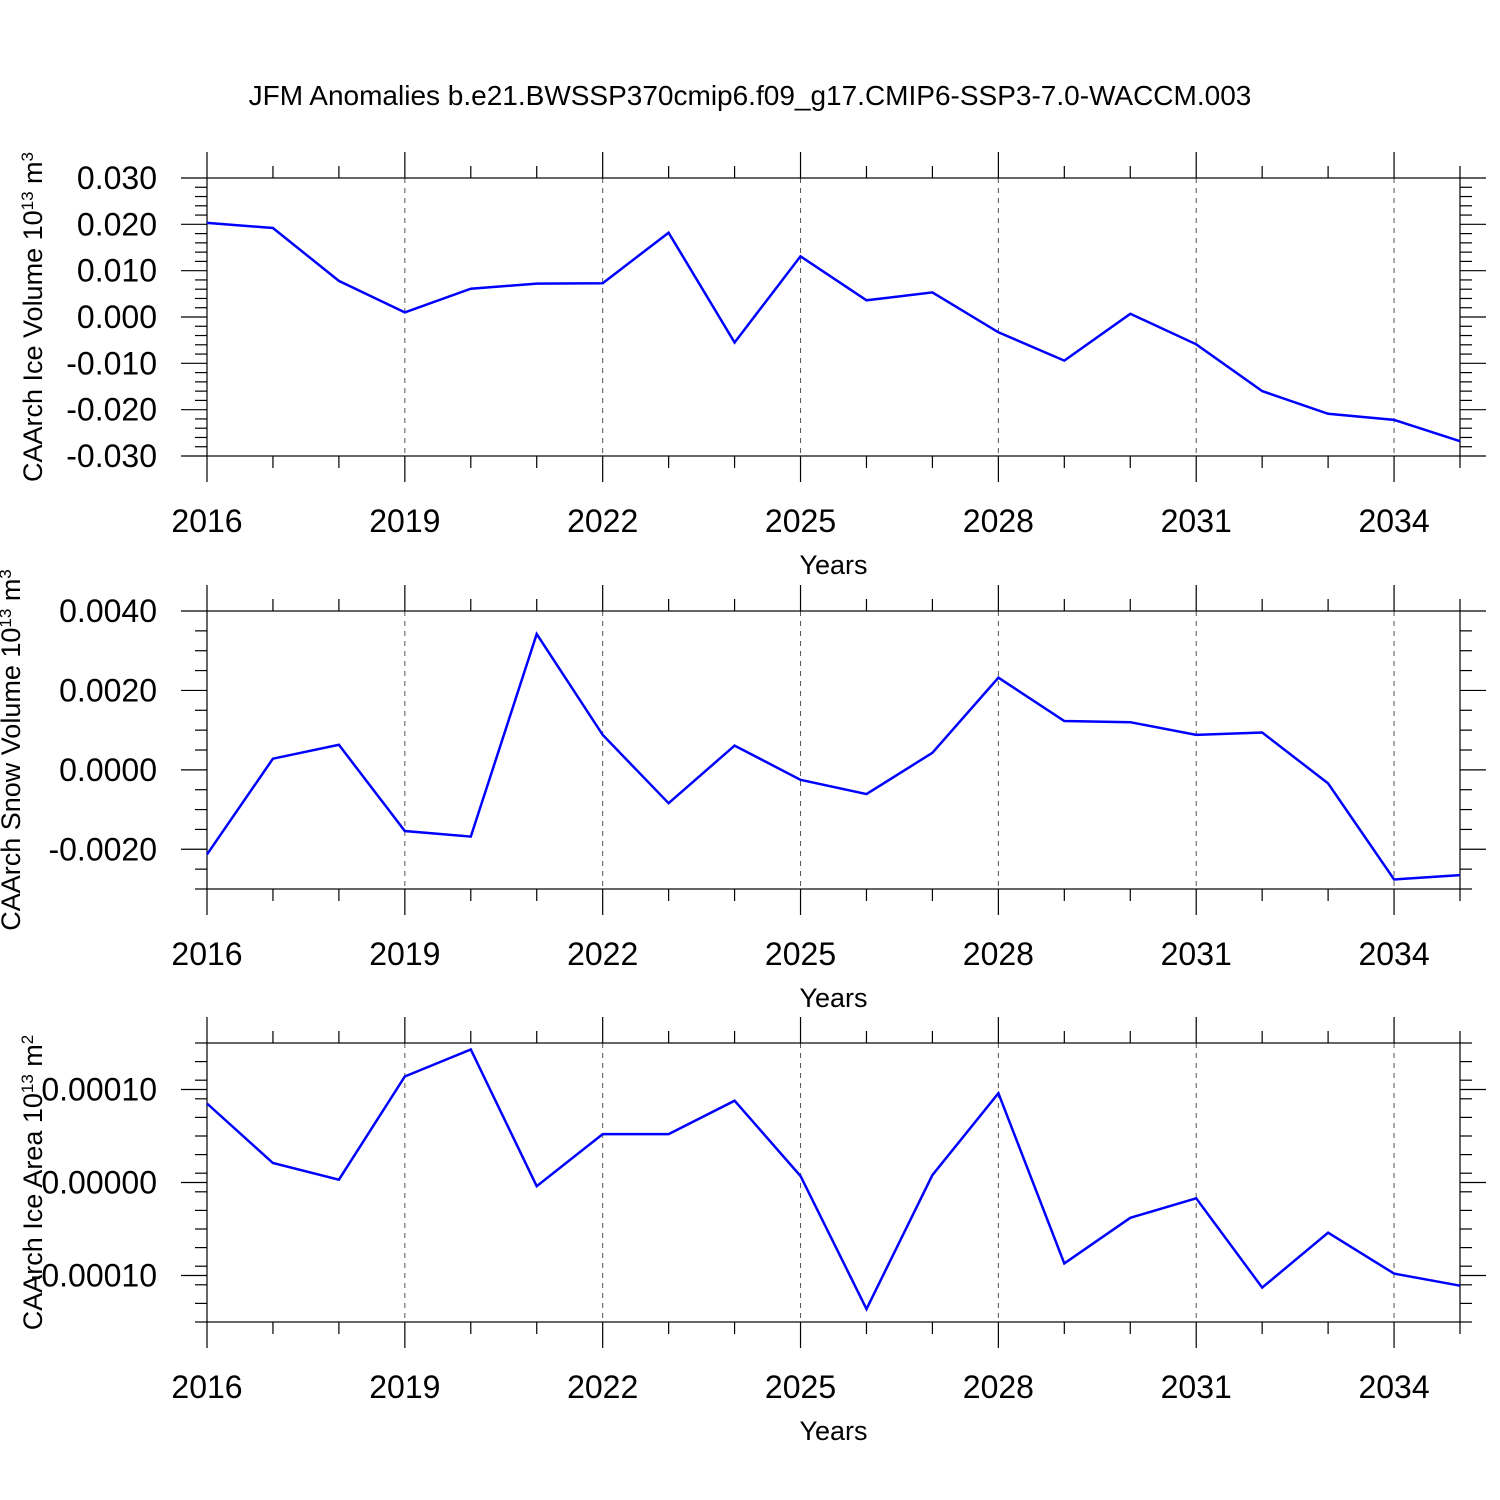 The height and width of the screenshot is (1500, 1500). Describe the element at coordinates (117, 271) in the screenshot. I see `y-tick-label: 0.010` at that location.